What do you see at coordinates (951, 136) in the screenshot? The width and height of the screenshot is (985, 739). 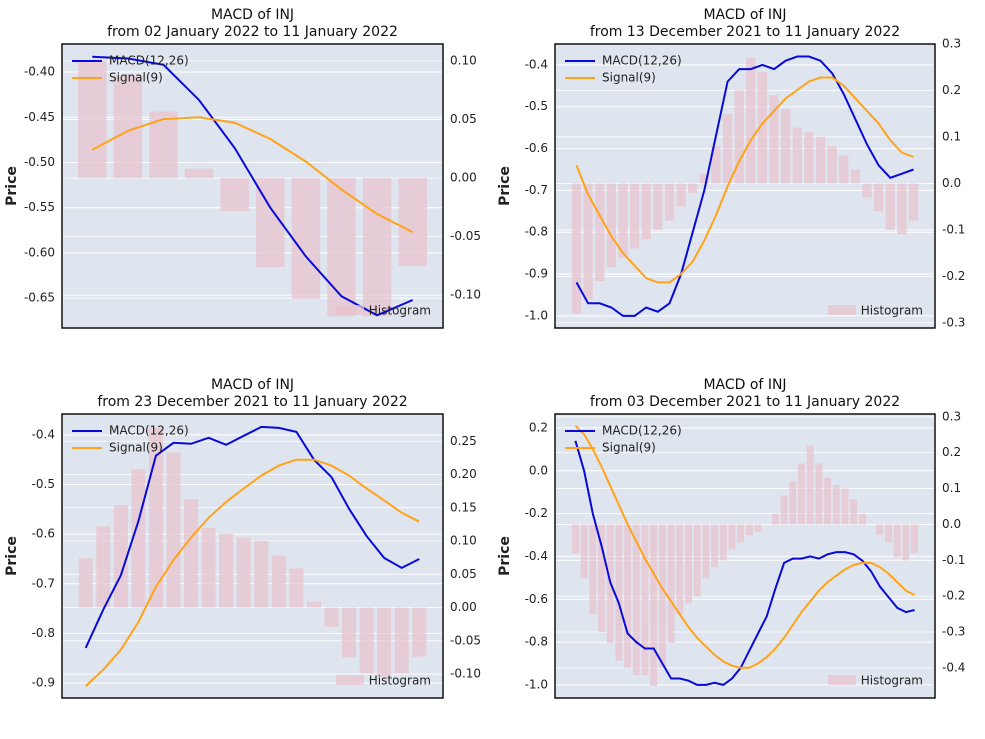 I see `y2-tick-label: 0.1` at bounding box center [951, 136].